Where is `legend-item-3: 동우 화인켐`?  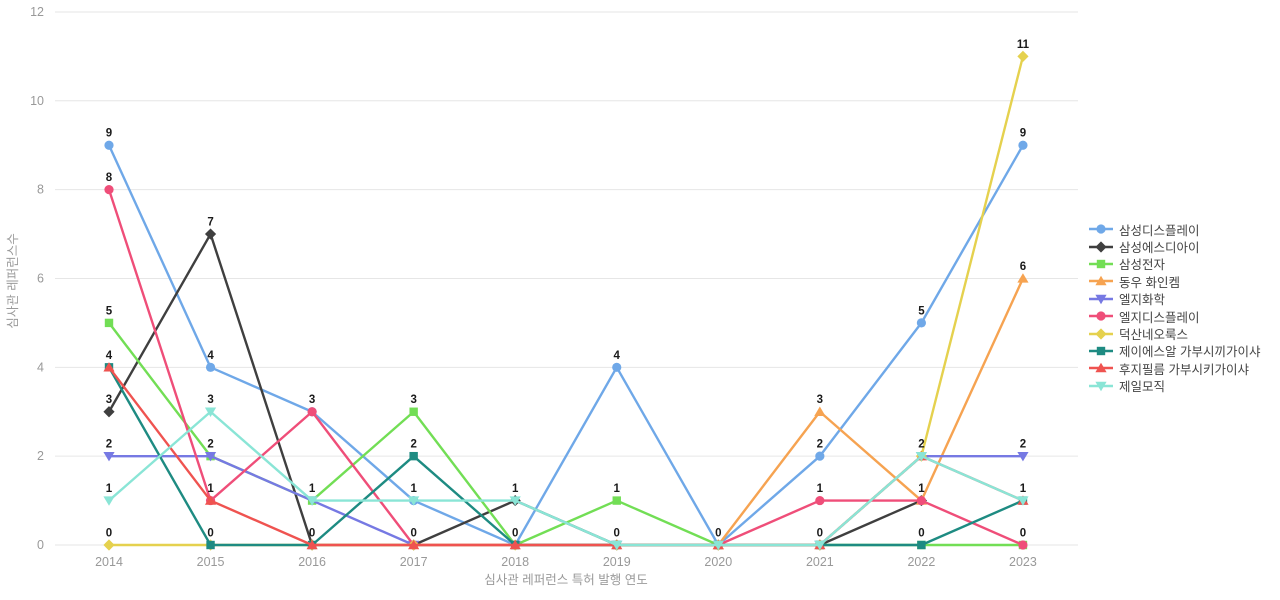
legend-item-3: 동우 화인켐 is located at coordinates (1174, 281).